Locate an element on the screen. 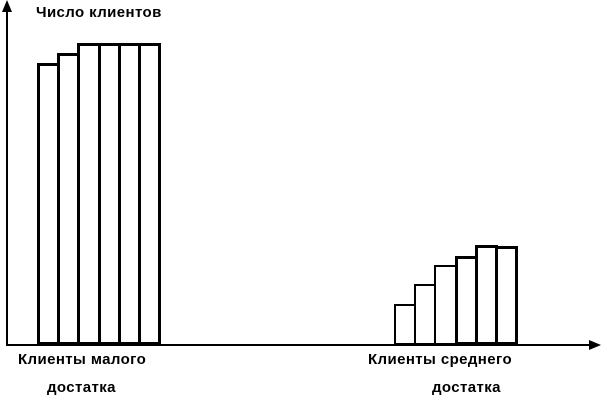 The width and height of the screenshot is (604, 401). y-axis-arrow-icon is located at coordinates (7, 6).